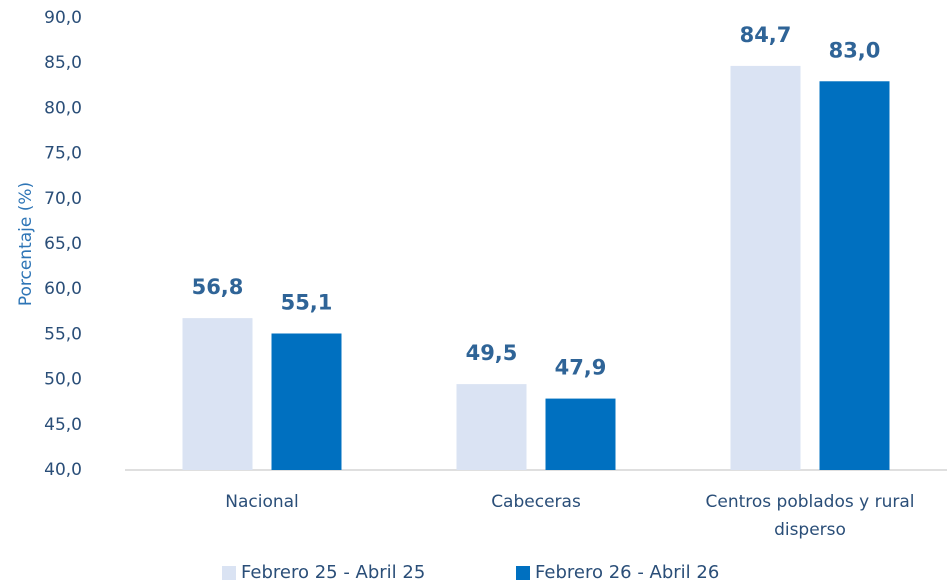 The width and height of the screenshot is (947, 588). Describe the element at coordinates (63, 18) in the screenshot. I see `y-tick-label: 90,0` at that location.